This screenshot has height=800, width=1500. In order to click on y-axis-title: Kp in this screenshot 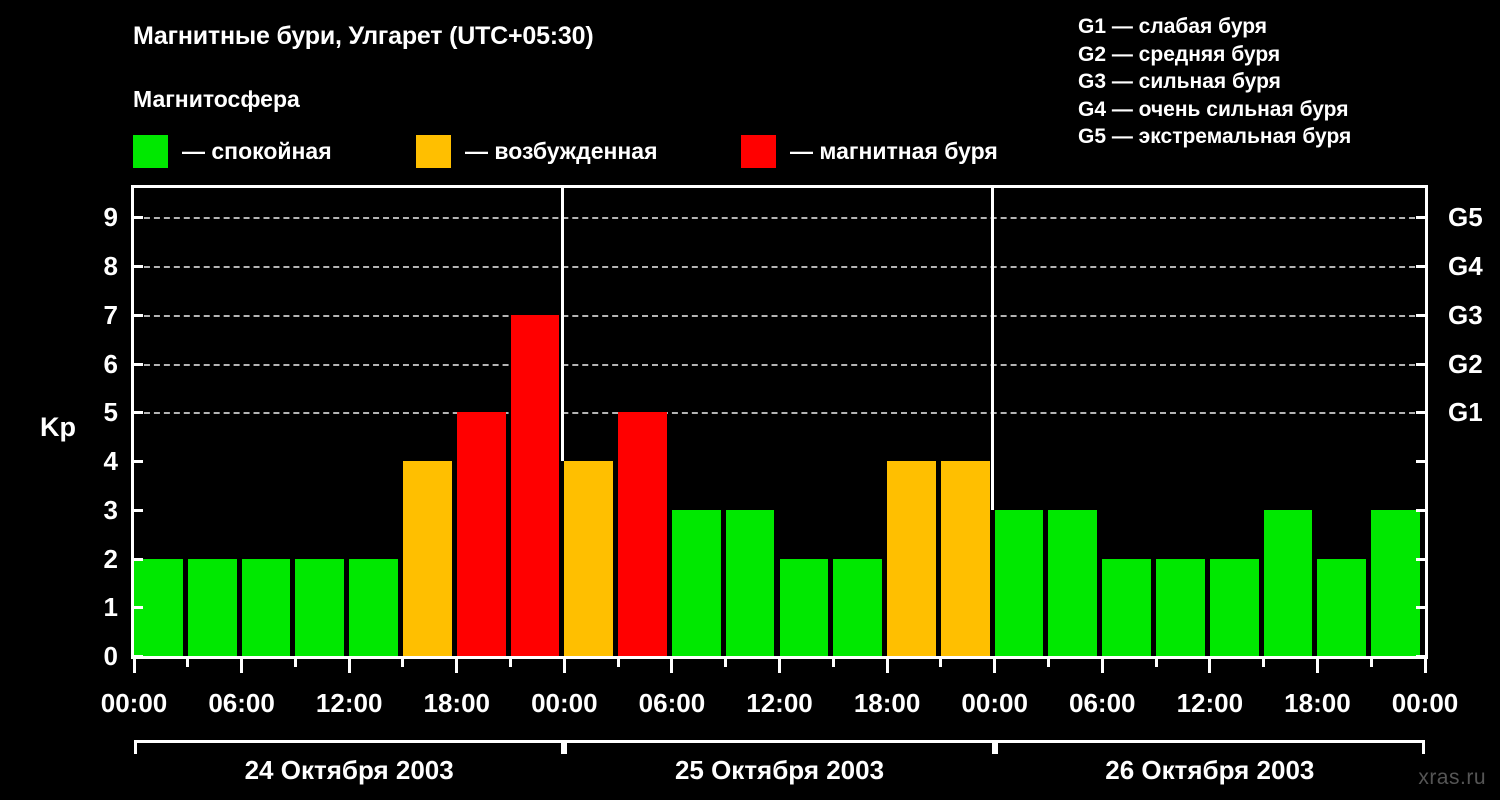, I will do `click(58, 427)`.